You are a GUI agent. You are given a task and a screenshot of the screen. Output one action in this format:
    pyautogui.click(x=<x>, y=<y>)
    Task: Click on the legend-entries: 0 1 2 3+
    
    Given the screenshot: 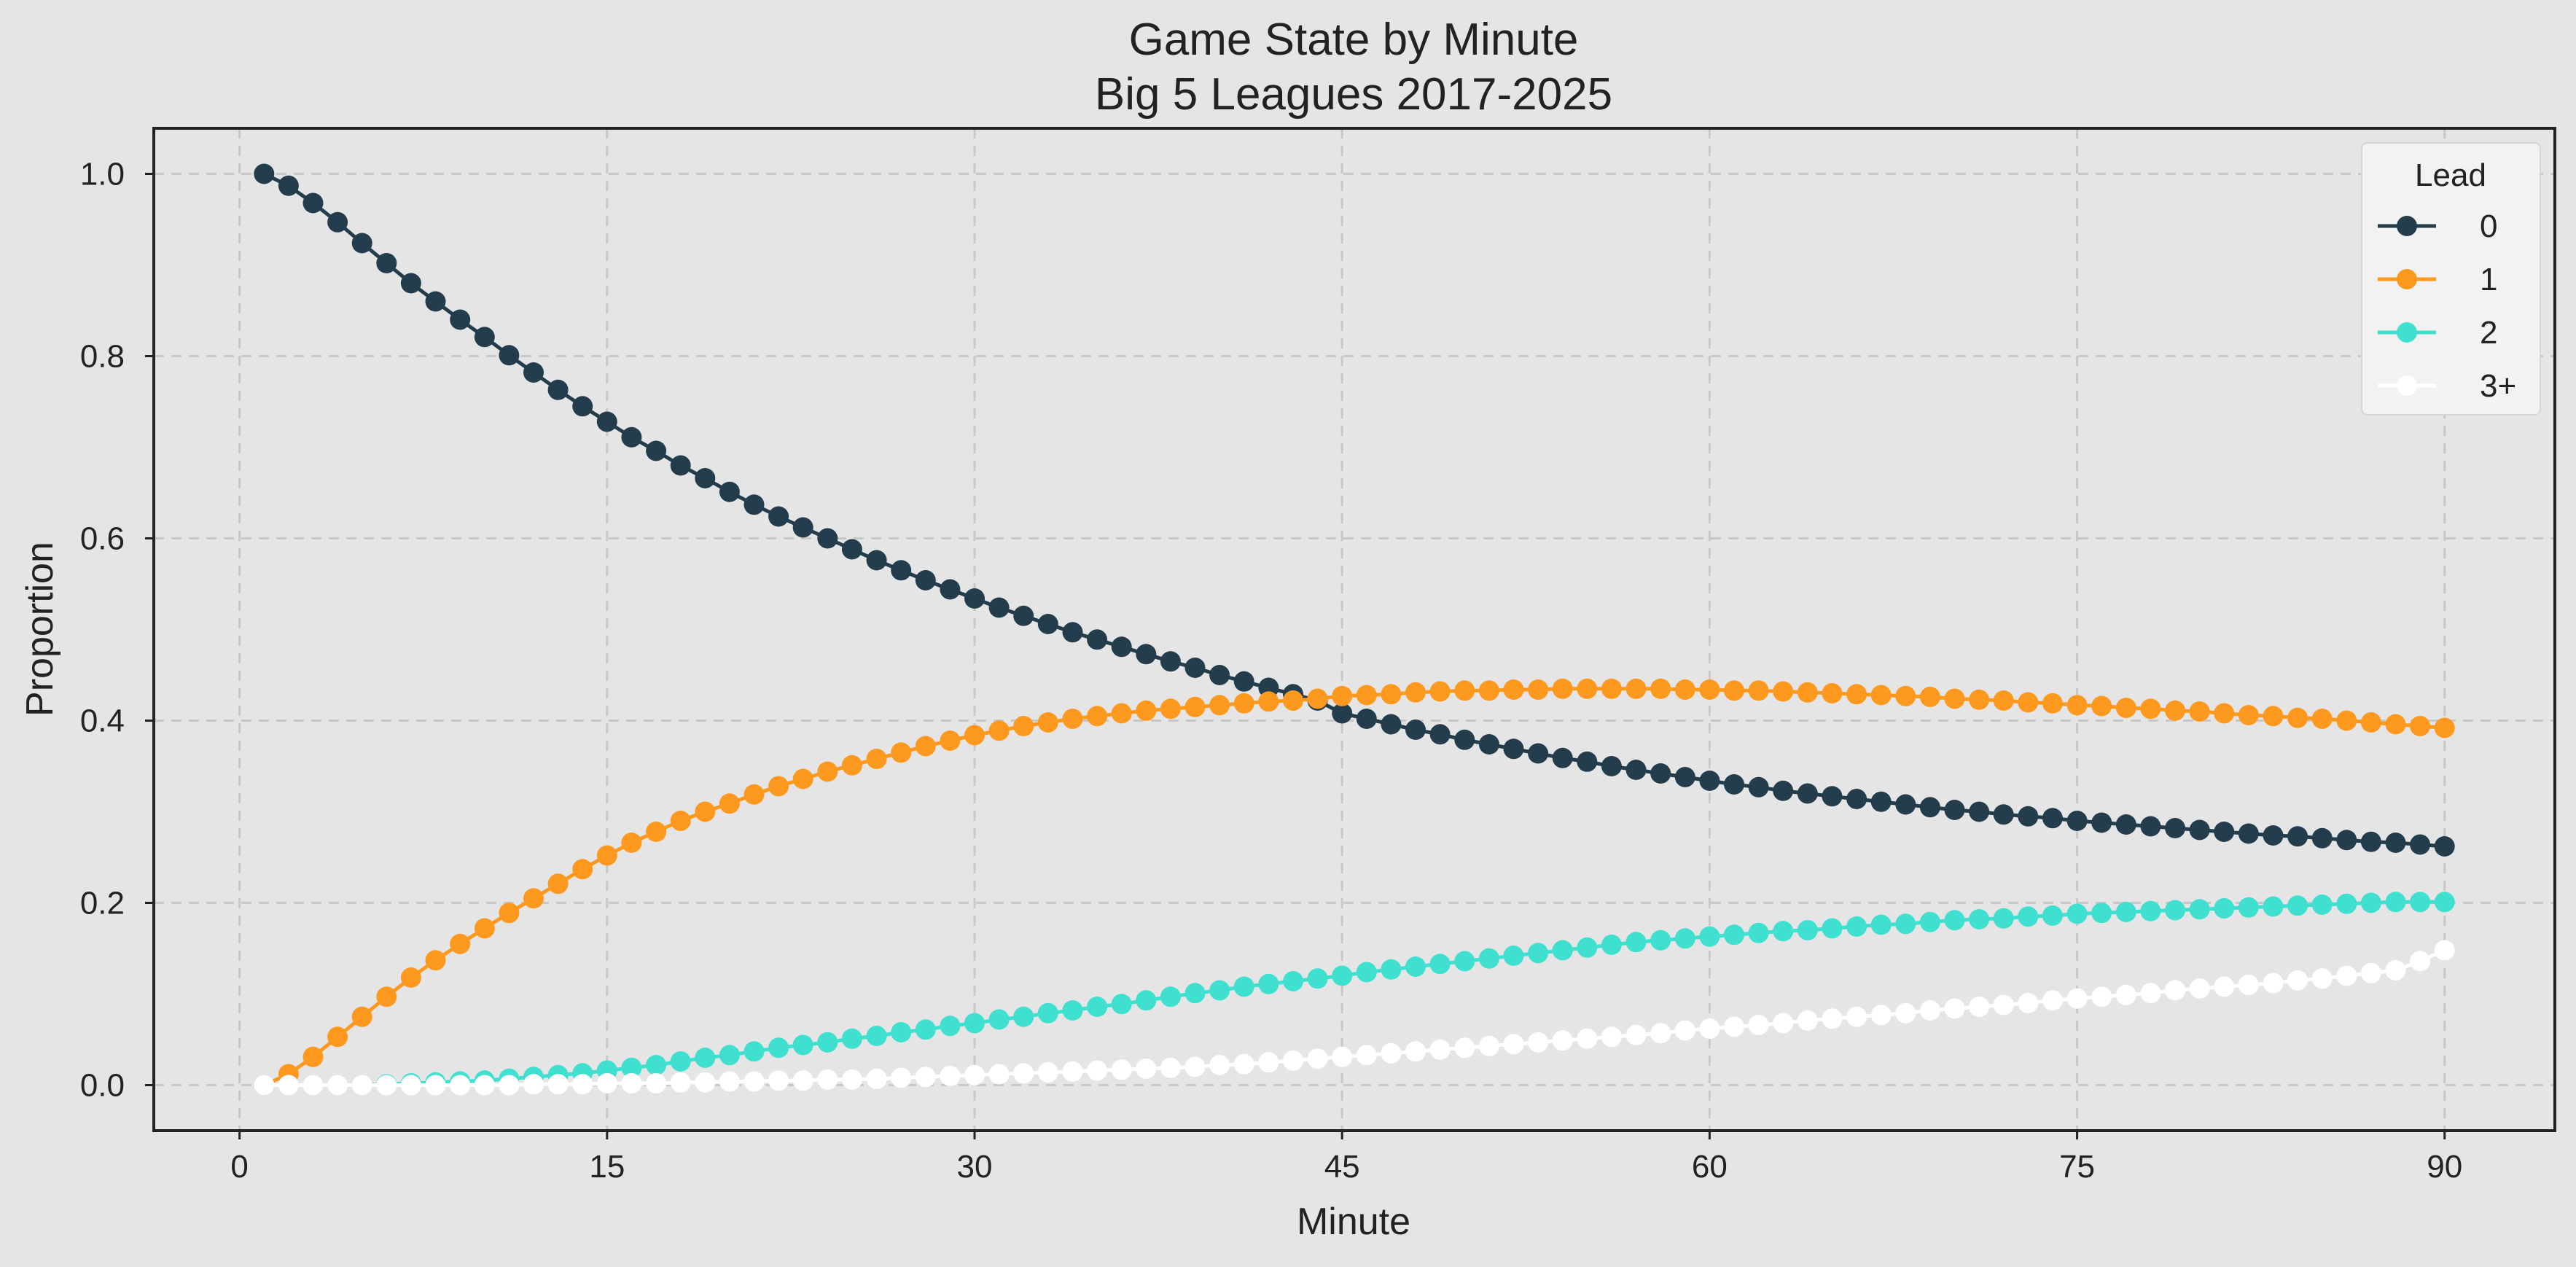 What is the action you would take?
    pyautogui.click(x=2447, y=306)
    